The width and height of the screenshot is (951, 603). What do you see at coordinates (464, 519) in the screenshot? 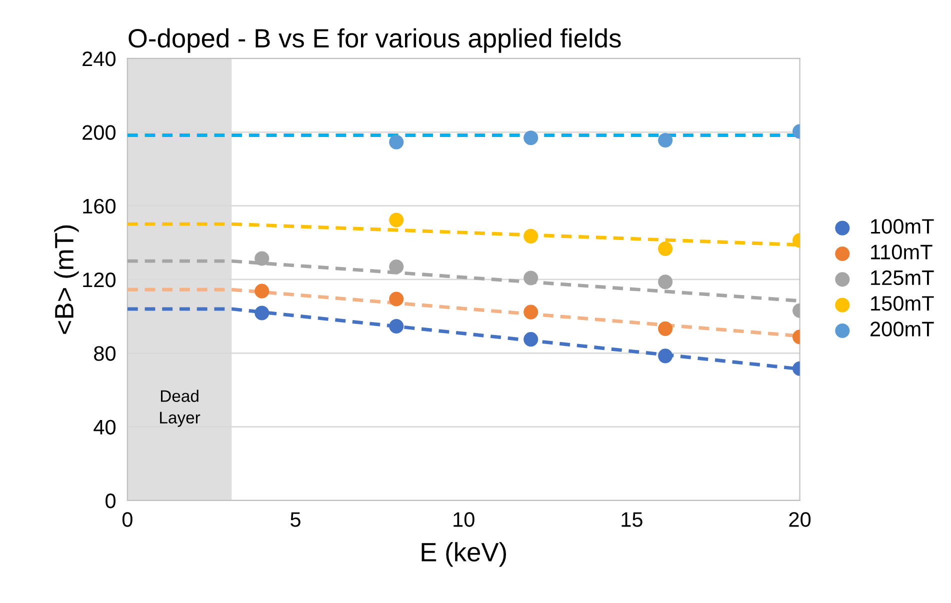
I see `x-tick-label: 10` at bounding box center [464, 519].